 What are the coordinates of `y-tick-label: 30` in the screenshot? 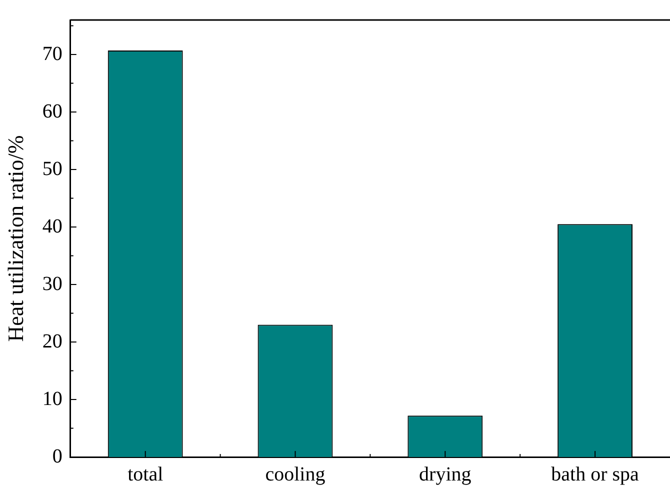 It's located at (52, 283).